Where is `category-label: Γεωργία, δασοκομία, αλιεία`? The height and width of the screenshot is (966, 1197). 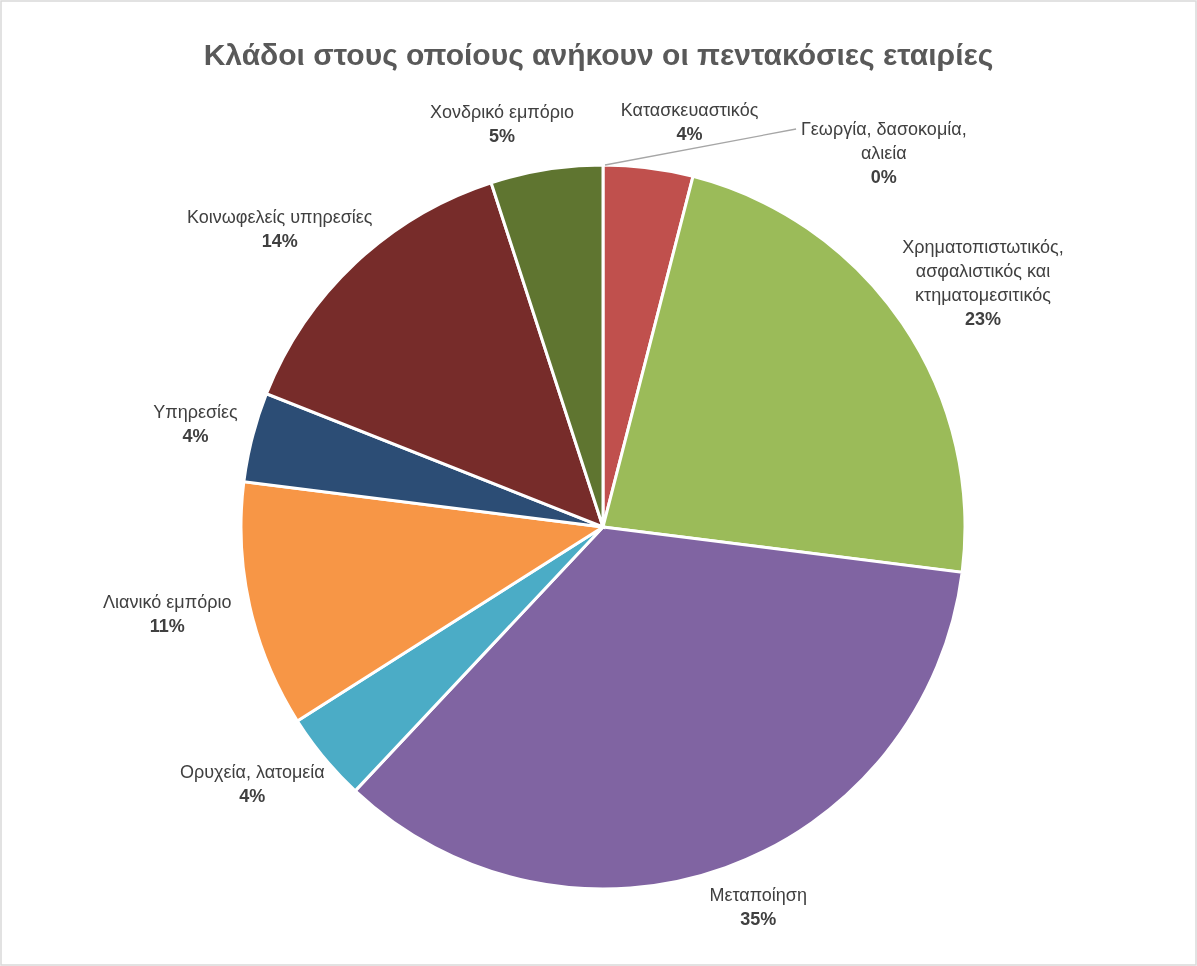 category-label: Γεωργία, δασοκομία, αλιεία is located at coordinates (883, 141).